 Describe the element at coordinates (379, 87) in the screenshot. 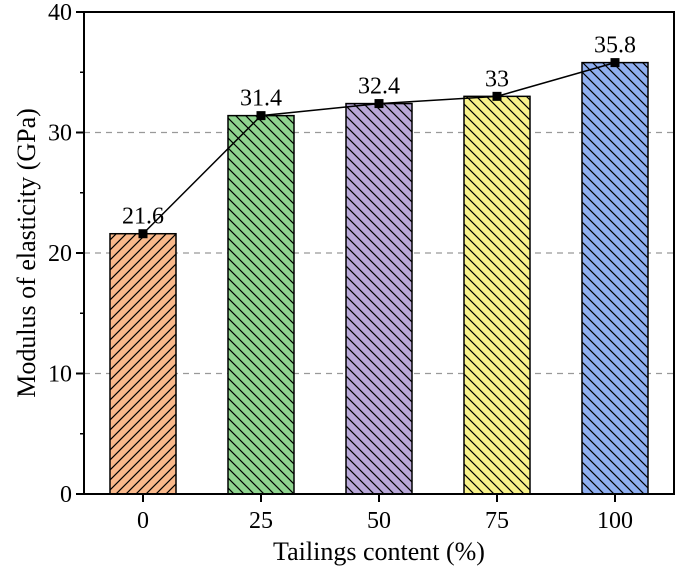

I see `data-label: 32.4` at that location.